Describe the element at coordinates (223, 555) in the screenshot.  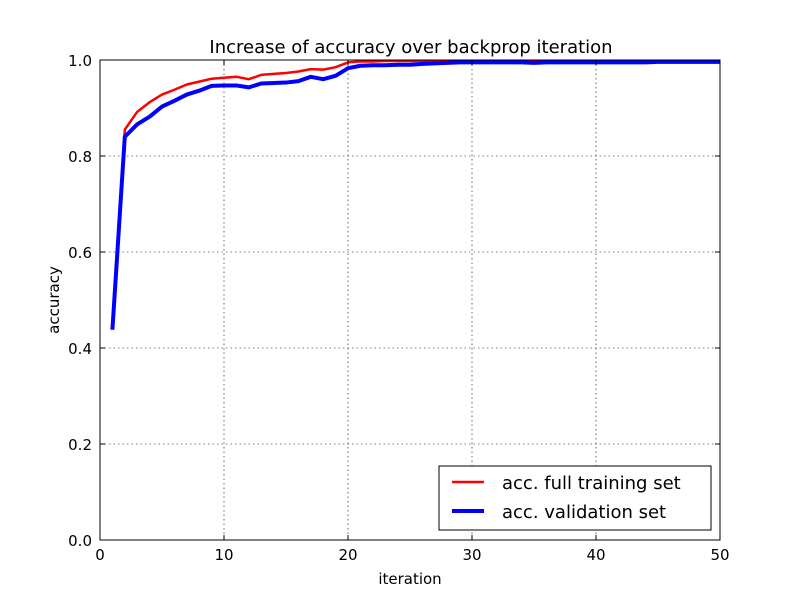
I see `x-tick-label: 10` at that location.